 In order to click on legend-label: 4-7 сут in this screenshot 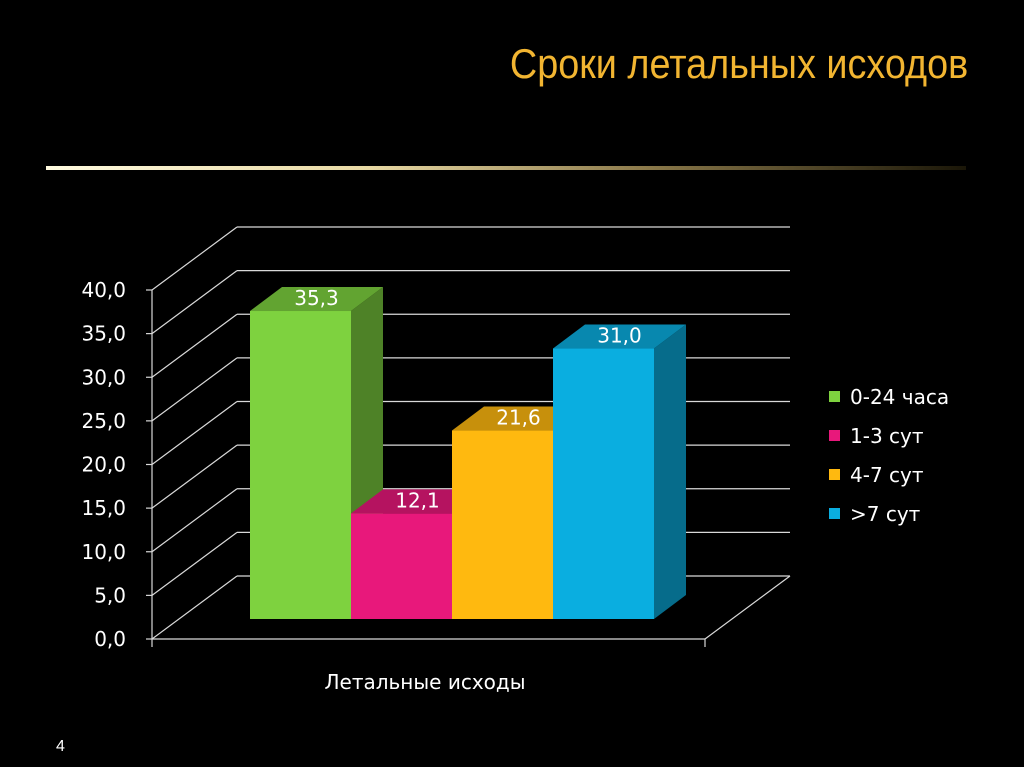, I will do `click(887, 475)`.